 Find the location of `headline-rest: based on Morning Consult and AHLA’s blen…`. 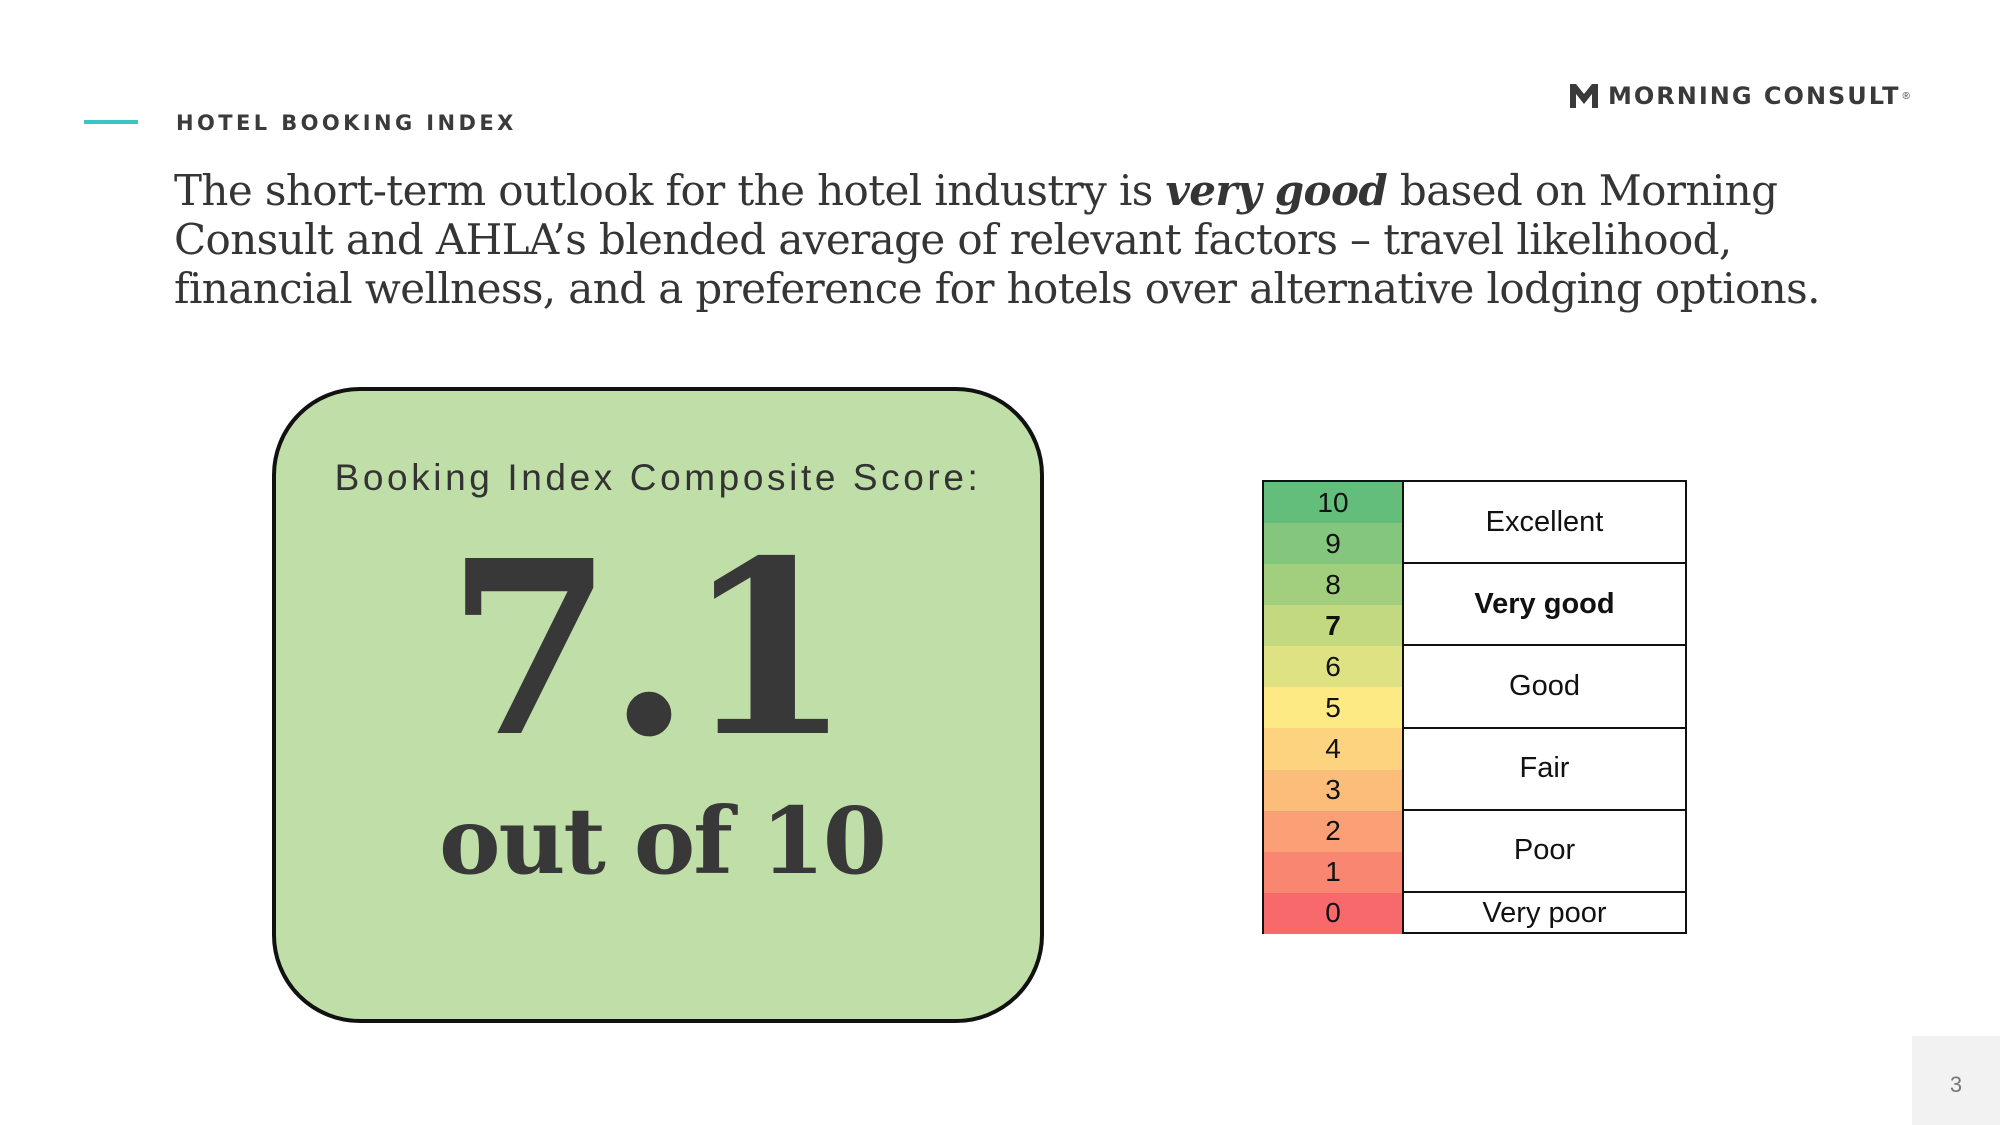

headline-rest: based on Morning Consult and AHLA’s blen… is located at coordinates (997, 239).